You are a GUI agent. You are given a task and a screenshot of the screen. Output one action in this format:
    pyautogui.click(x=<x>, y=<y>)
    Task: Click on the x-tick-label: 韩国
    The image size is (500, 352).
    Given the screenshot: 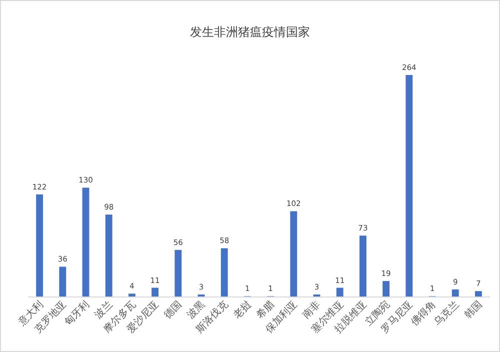 What is the action you would take?
    pyautogui.click(x=473, y=310)
    